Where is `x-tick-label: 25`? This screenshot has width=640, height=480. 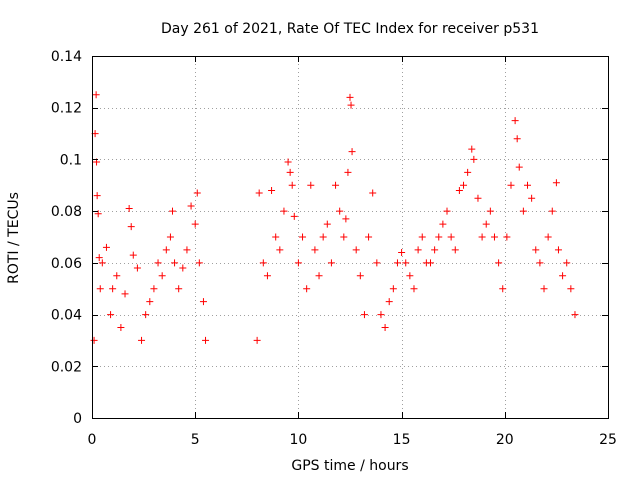
x-tick-label: 25 is located at coordinates (608, 440).